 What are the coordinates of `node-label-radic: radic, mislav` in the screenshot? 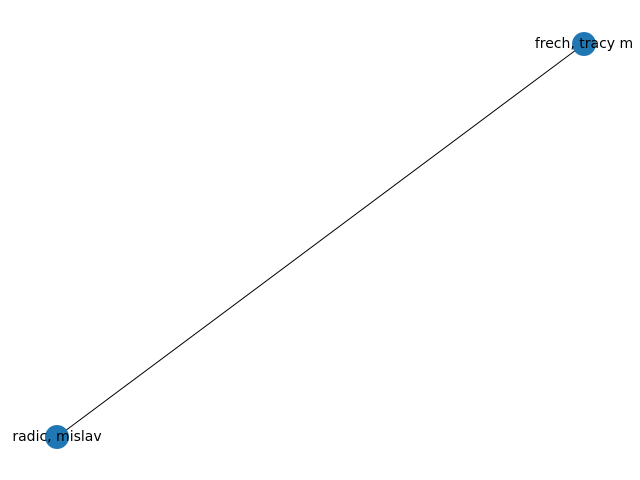 It's located at (56, 437).